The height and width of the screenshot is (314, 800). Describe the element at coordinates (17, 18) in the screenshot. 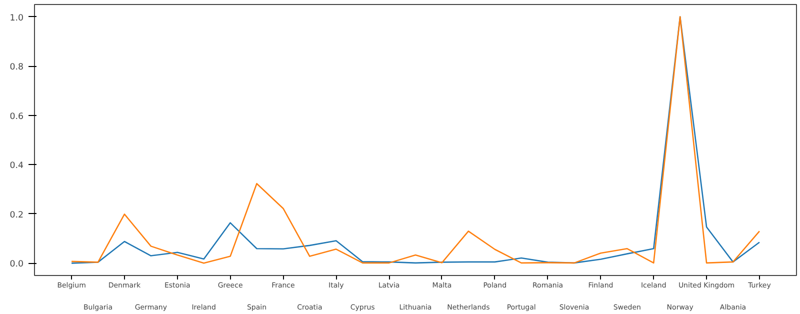

I see `y-tick-label: 1.0` at that location.